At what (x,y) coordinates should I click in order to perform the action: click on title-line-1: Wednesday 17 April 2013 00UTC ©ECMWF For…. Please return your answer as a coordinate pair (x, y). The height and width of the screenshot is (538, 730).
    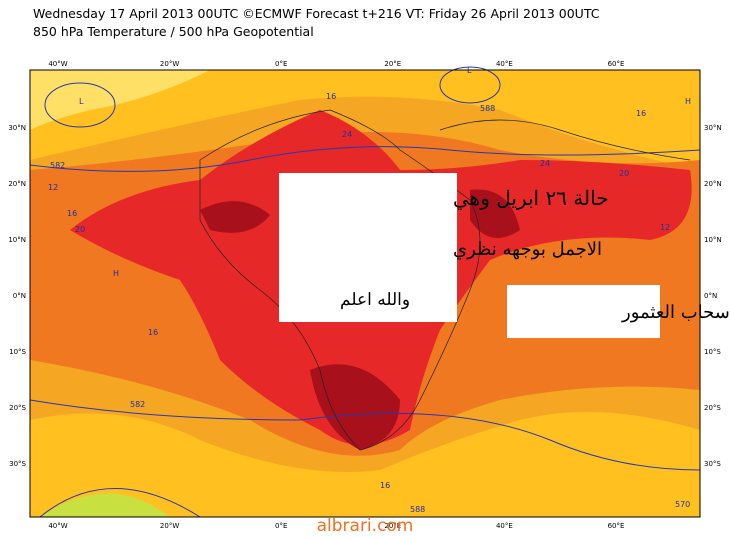
    Looking at the image, I should click on (316, 13).